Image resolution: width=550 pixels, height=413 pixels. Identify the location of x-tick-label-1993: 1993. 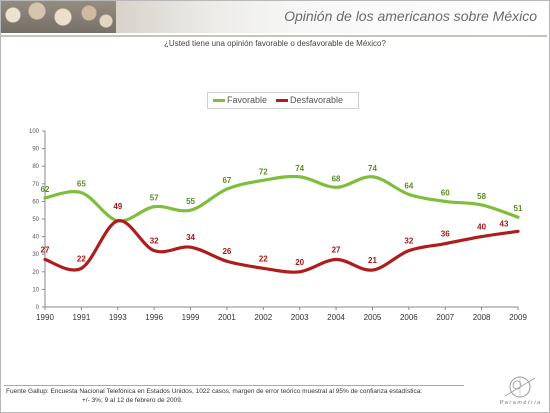
(118, 317).